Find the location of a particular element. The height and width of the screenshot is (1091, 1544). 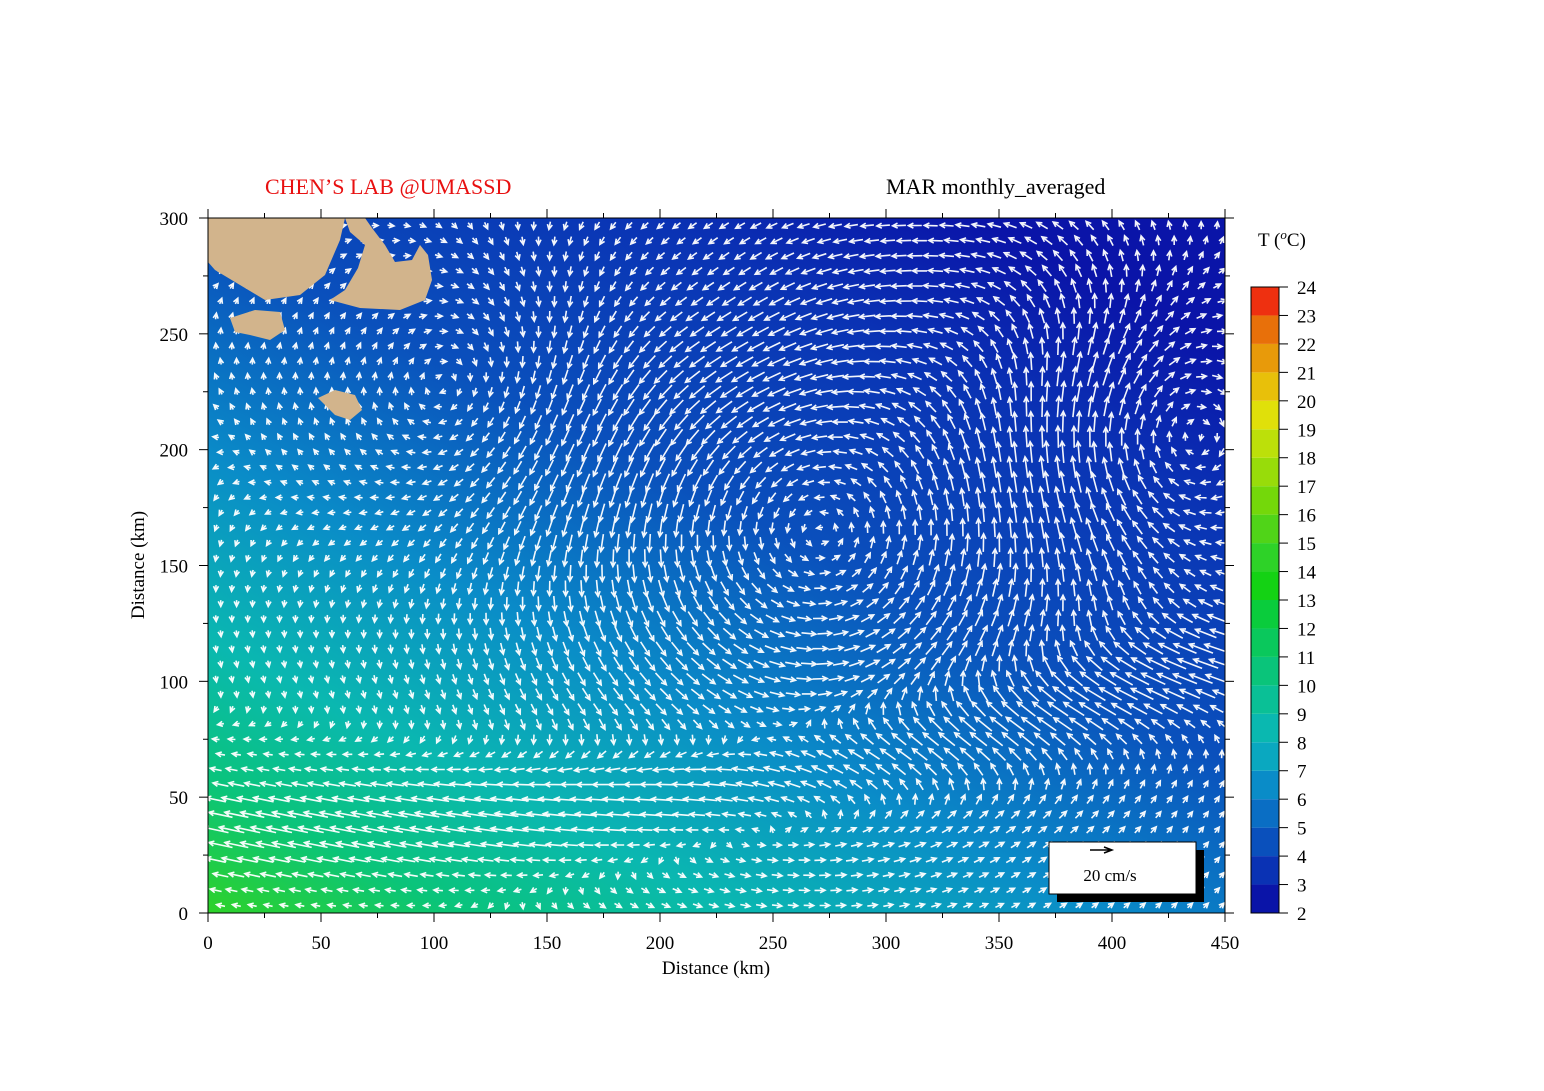

colorbar-tick-label: 18 is located at coordinates (1306, 459).